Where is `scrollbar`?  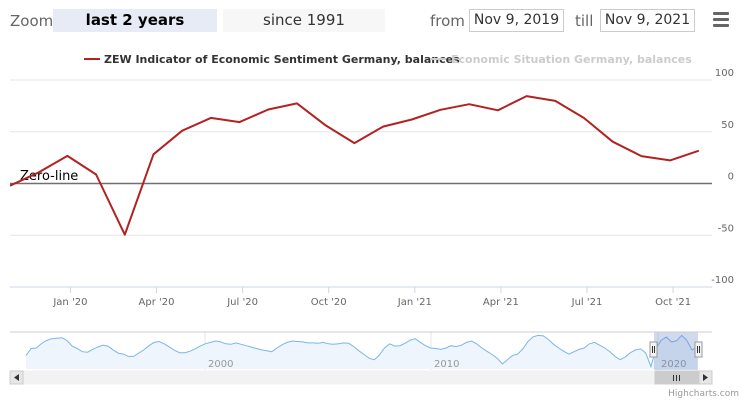 scrollbar is located at coordinates (361, 377).